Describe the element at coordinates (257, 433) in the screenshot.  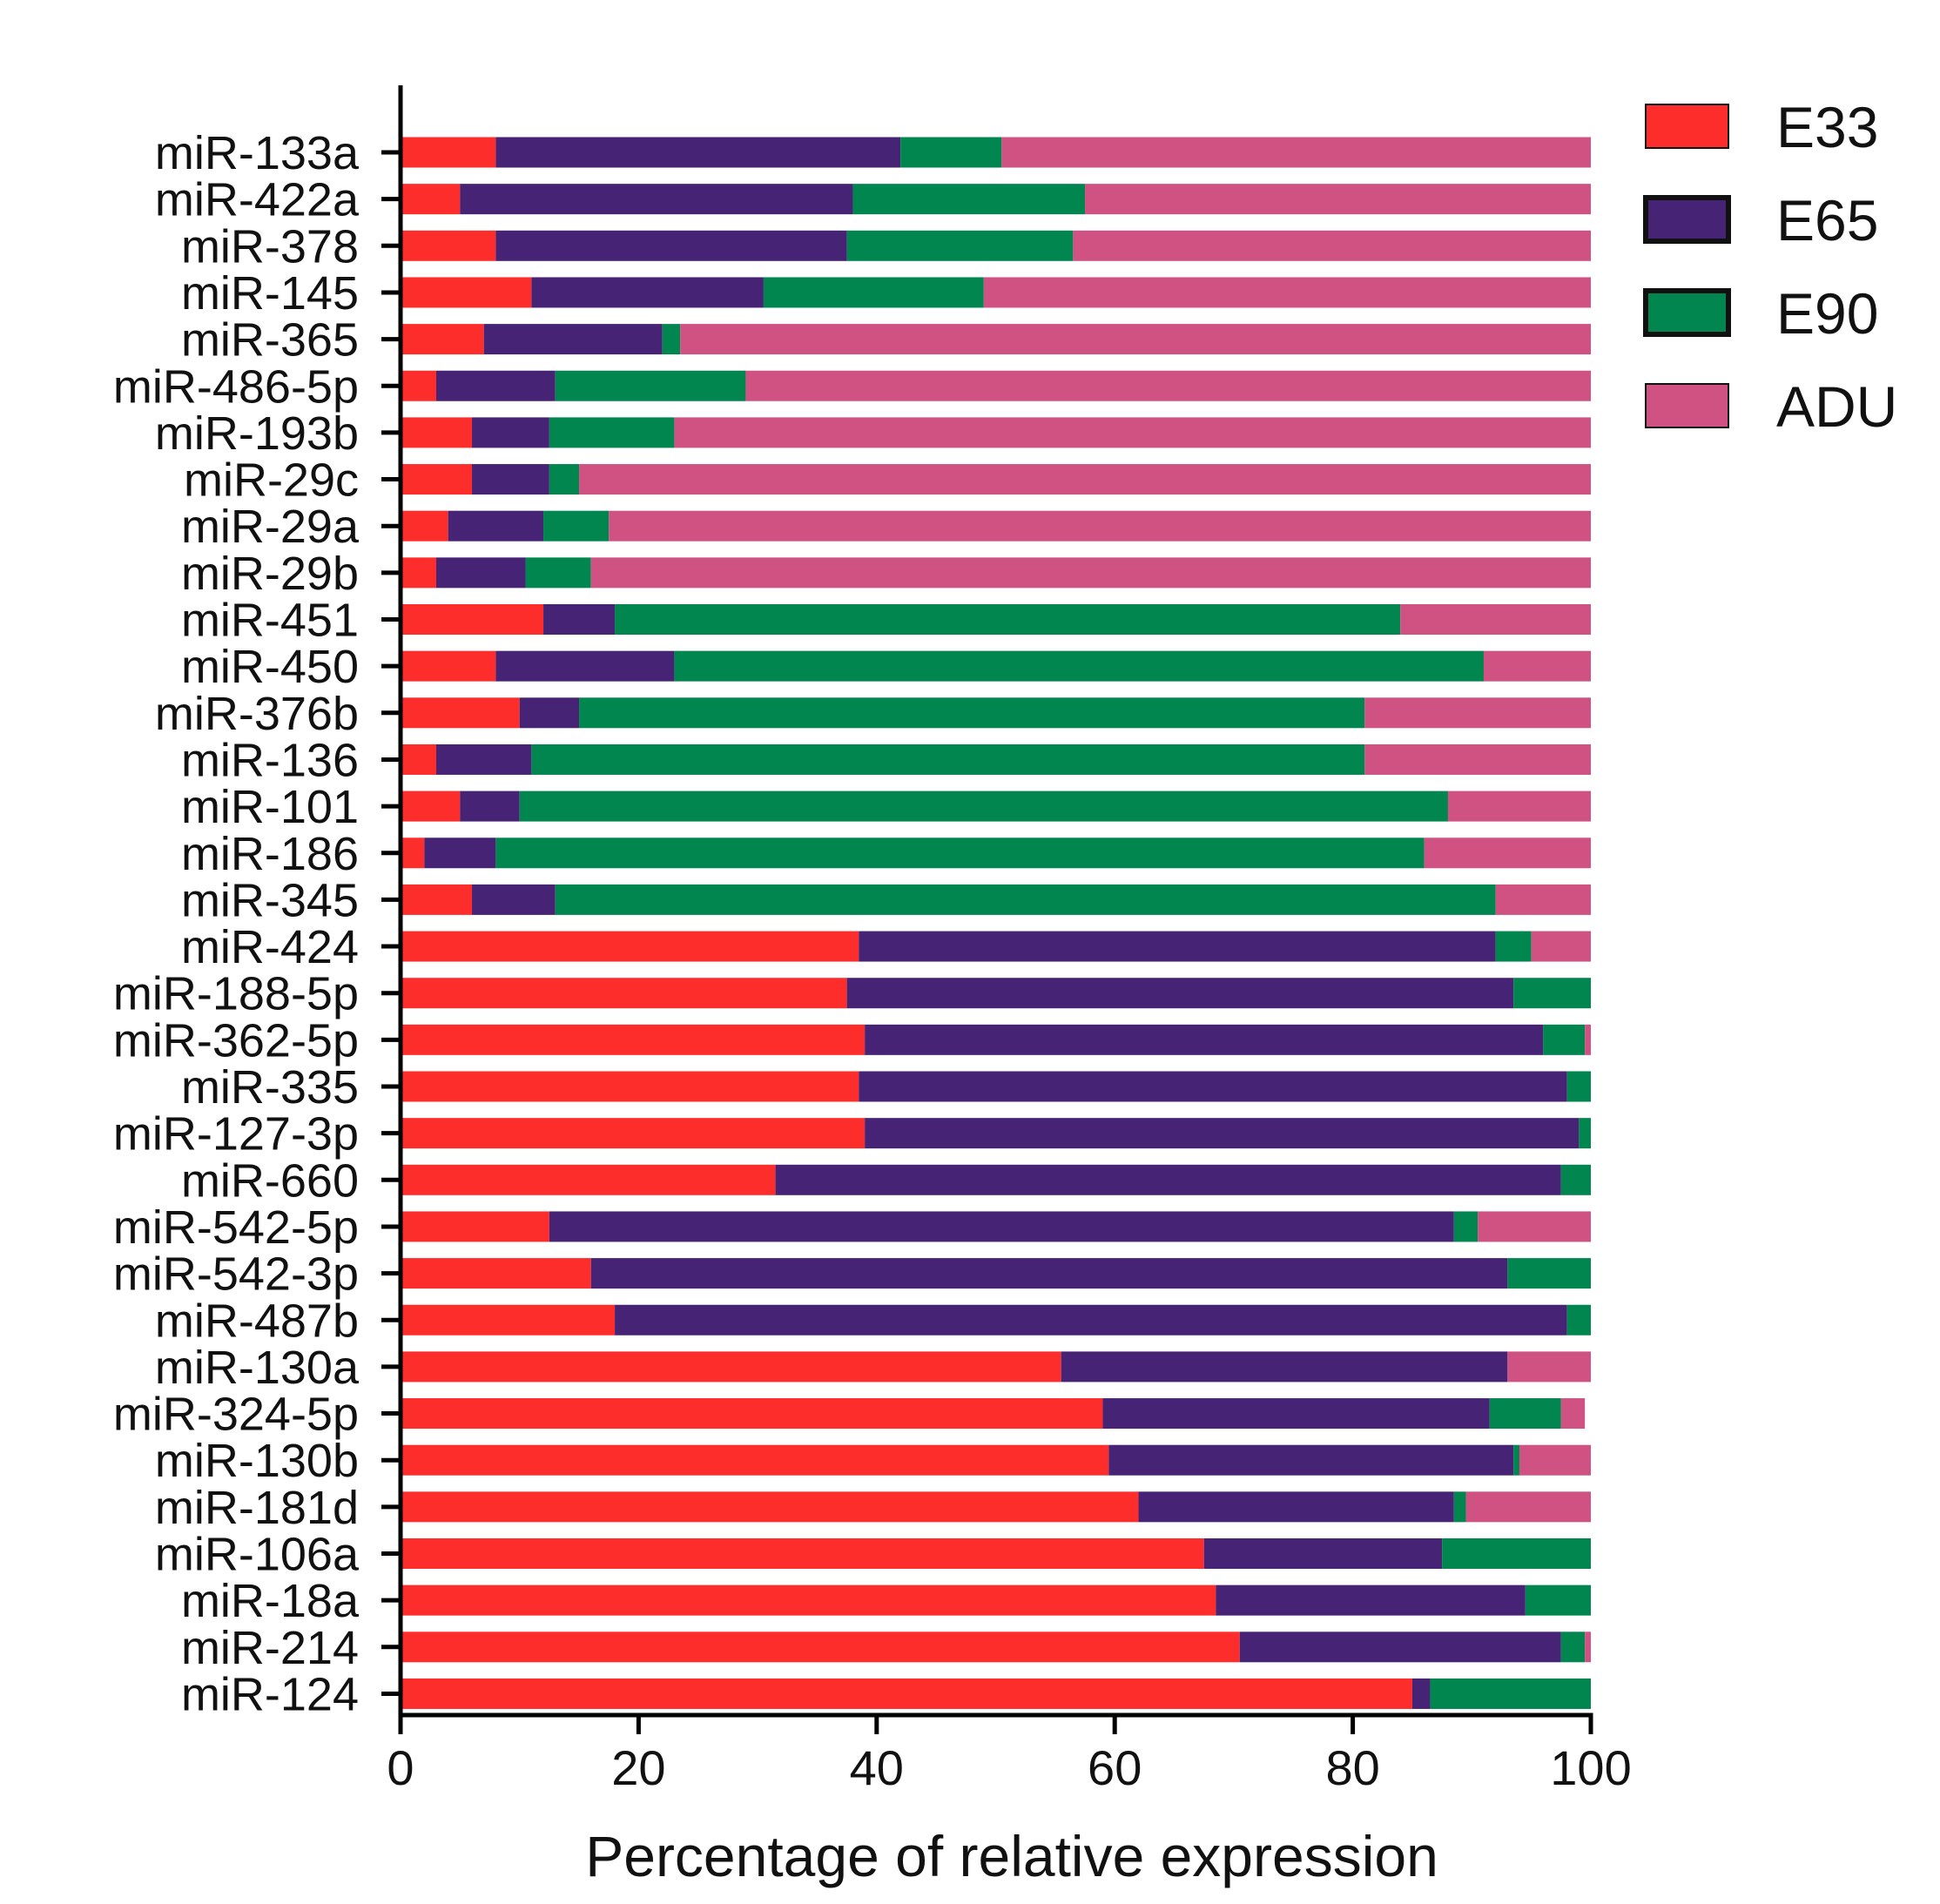
I see `y-tick-label: miR-193b` at that location.